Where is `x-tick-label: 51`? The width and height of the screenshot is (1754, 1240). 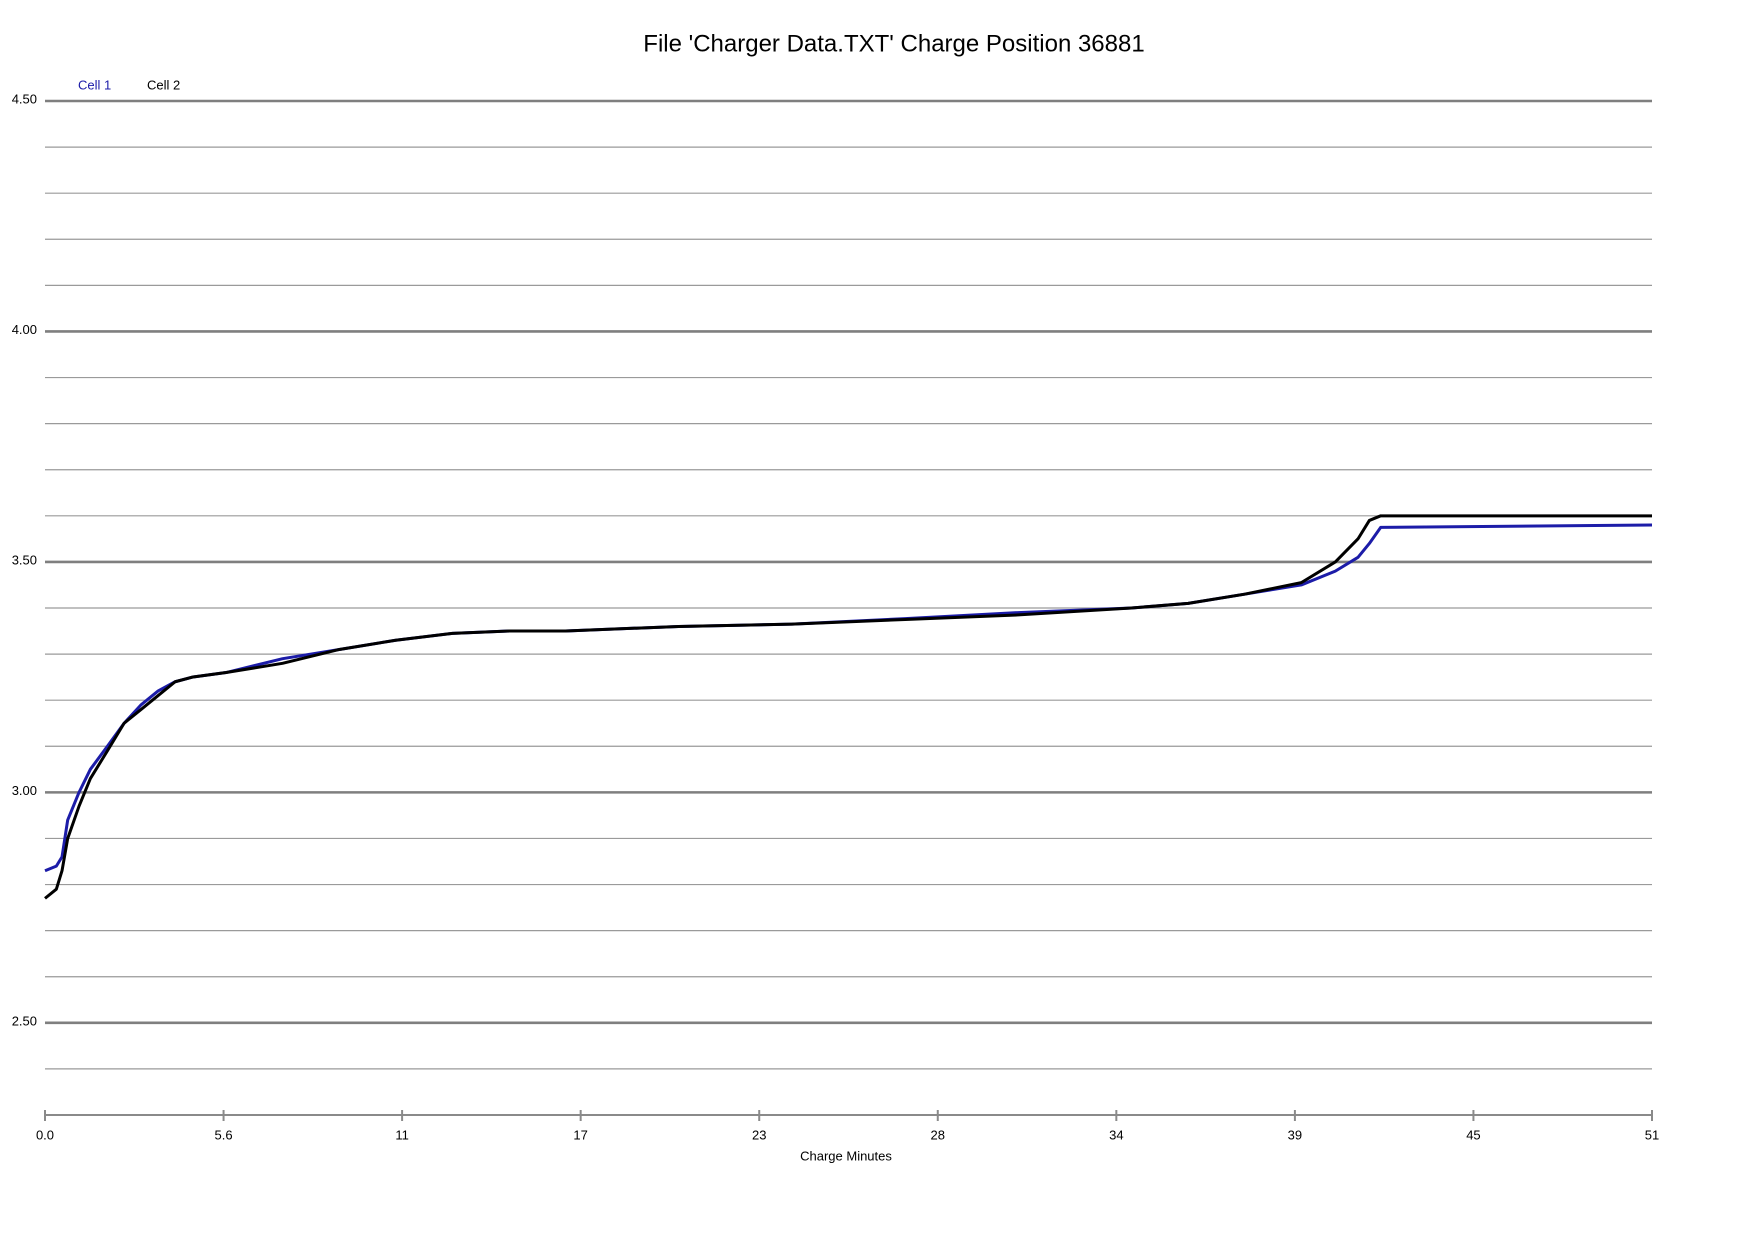
x-tick-label: 51 is located at coordinates (1652, 1134).